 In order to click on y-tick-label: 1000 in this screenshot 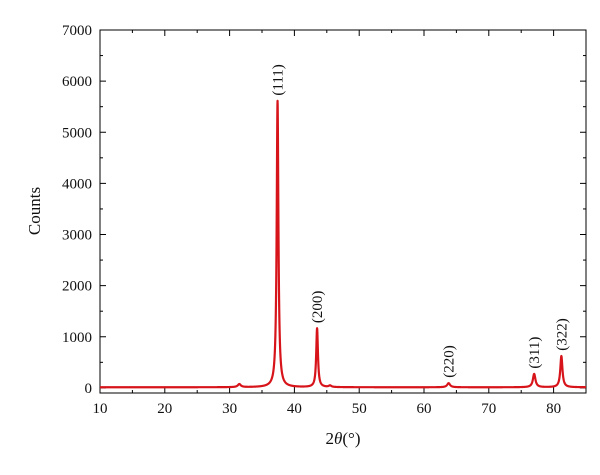, I will do `click(77, 338)`.